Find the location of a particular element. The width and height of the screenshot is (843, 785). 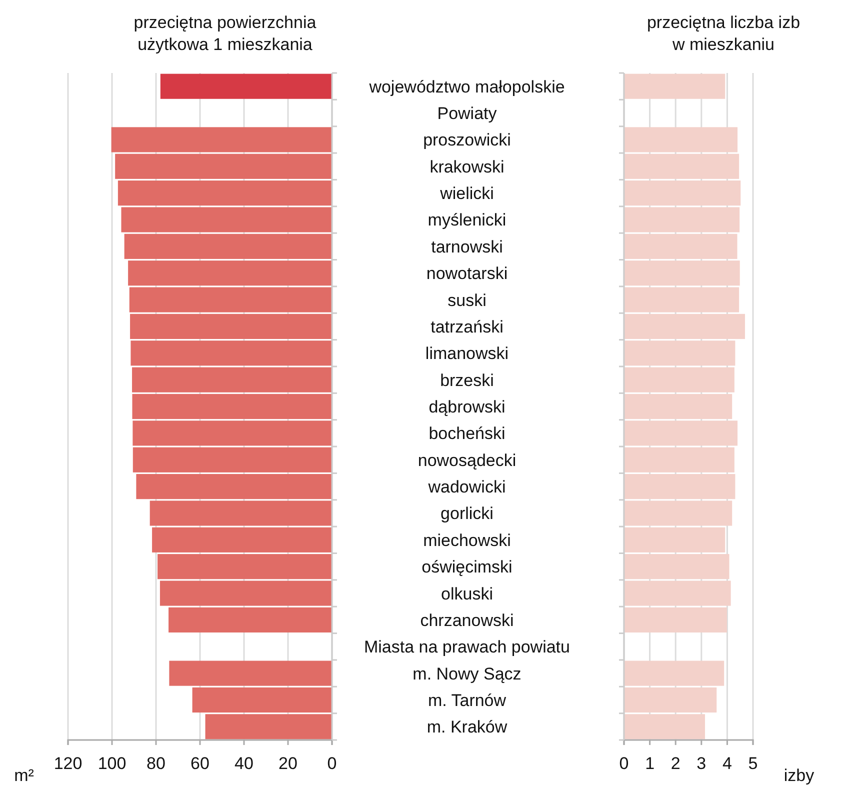

x-axis-title: m² is located at coordinates (24, 775).